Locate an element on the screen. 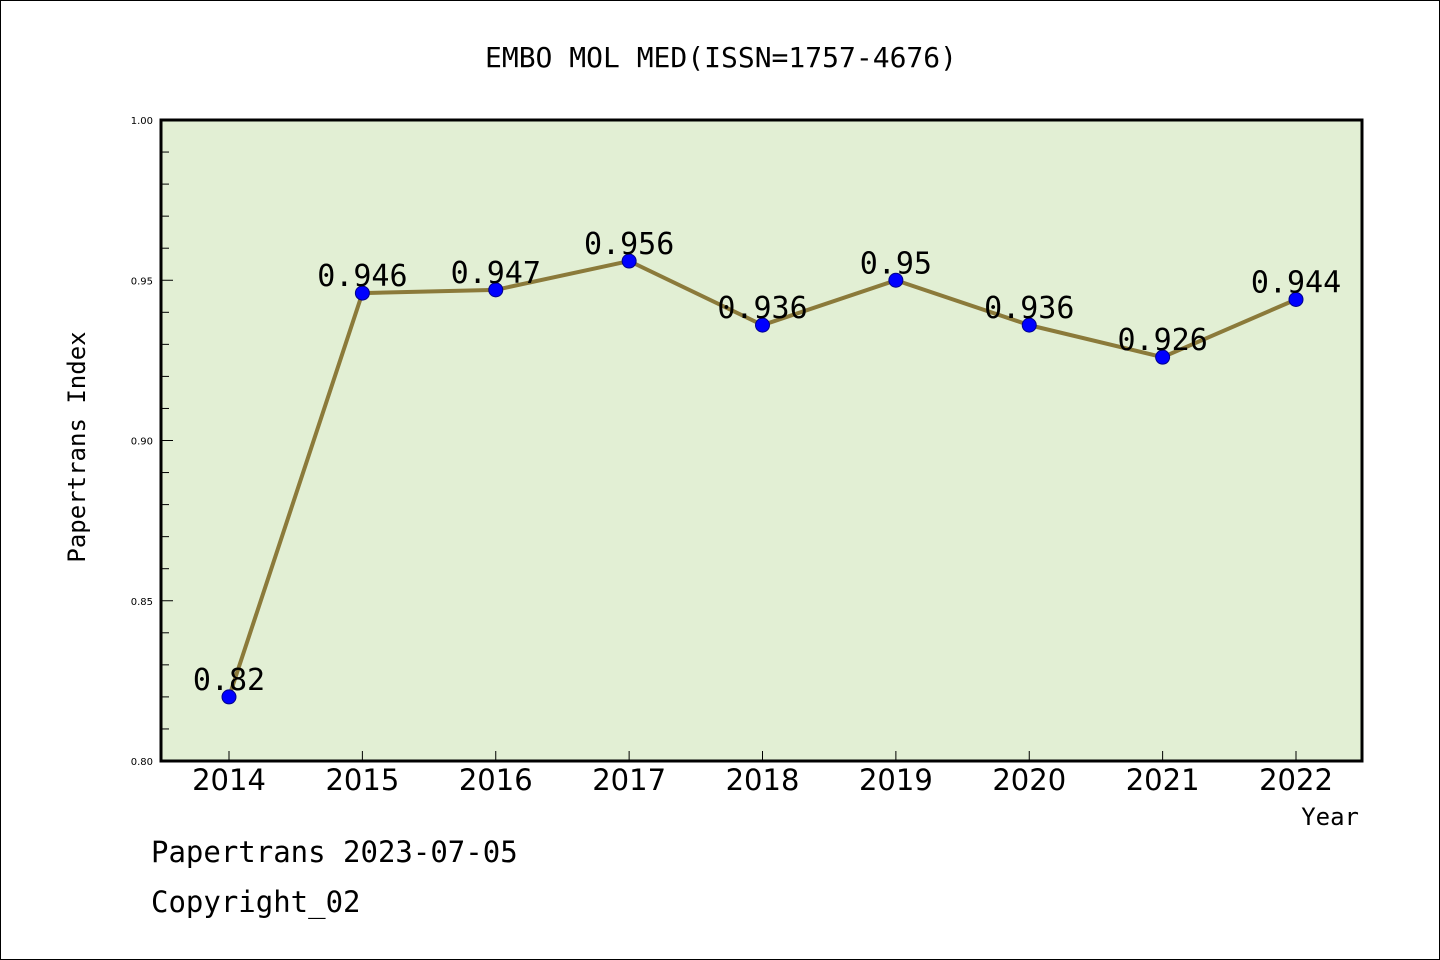 This screenshot has height=960, width=1440. data-label: 0.947 is located at coordinates (496, 273).